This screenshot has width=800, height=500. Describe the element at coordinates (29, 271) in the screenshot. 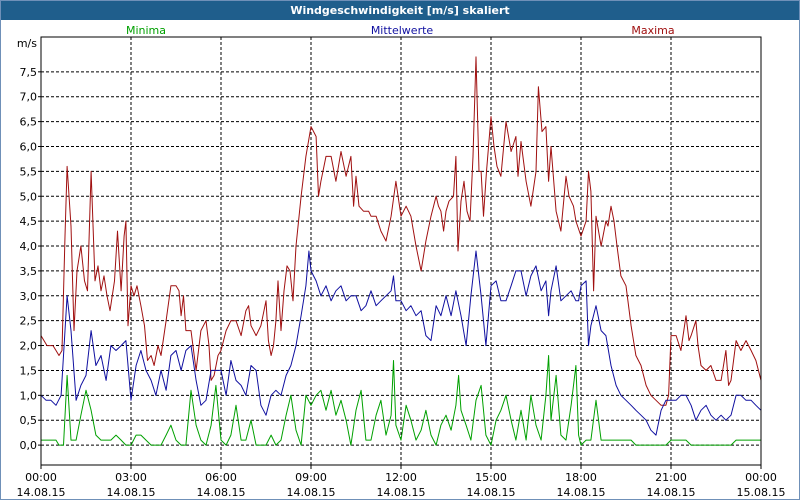

I see `y-tick-label: 3,5` at that location.